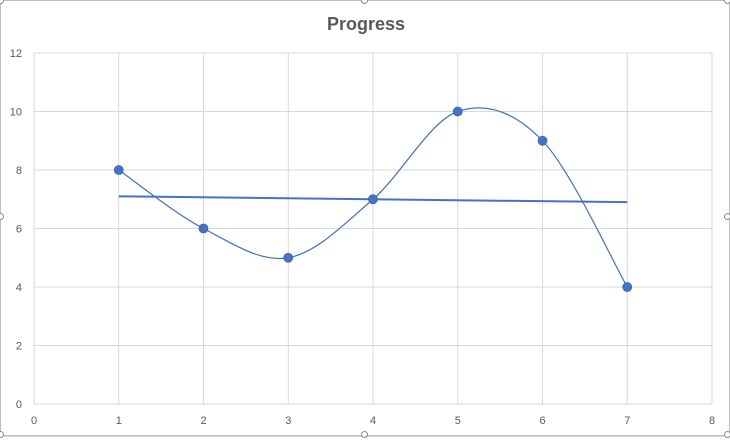 Image resolution: width=730 pixels, height=441 pixels. I want to click on x-tick-label: 8, so click(712, 421).